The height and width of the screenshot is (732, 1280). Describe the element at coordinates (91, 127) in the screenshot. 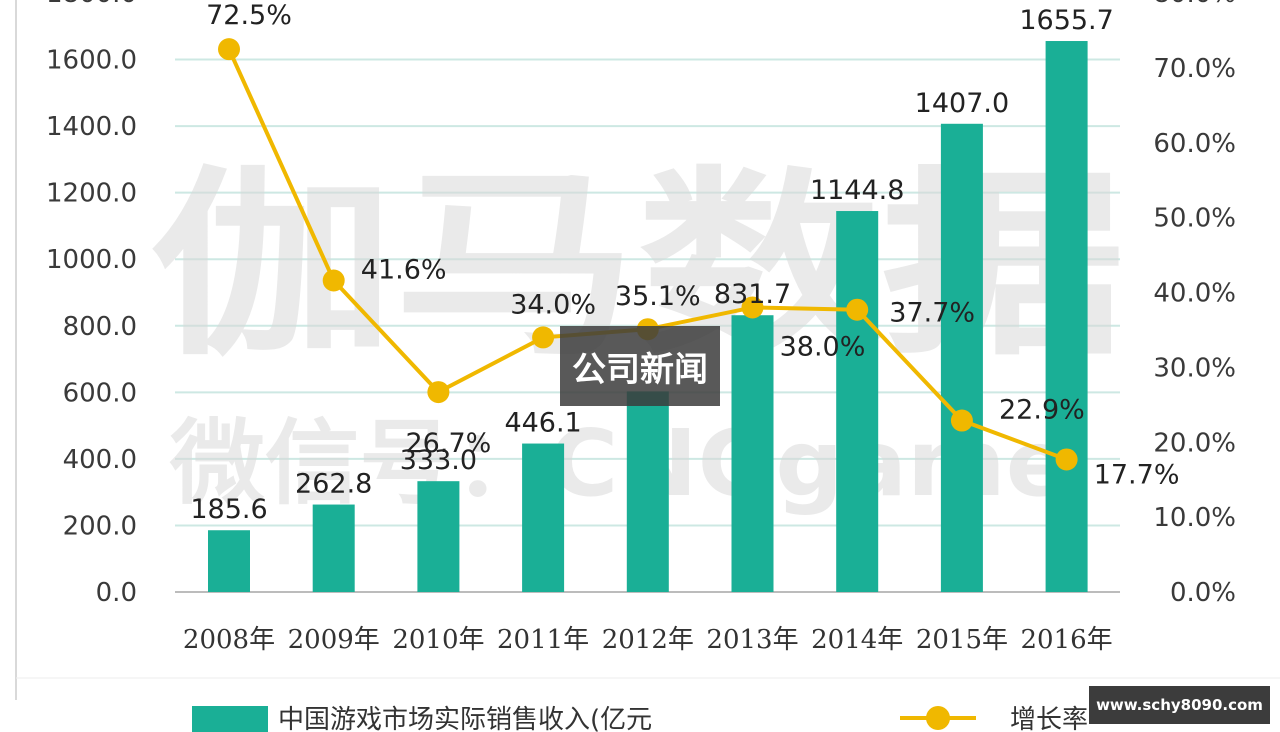

I see `left-tick-label: 1400.0` at that location.